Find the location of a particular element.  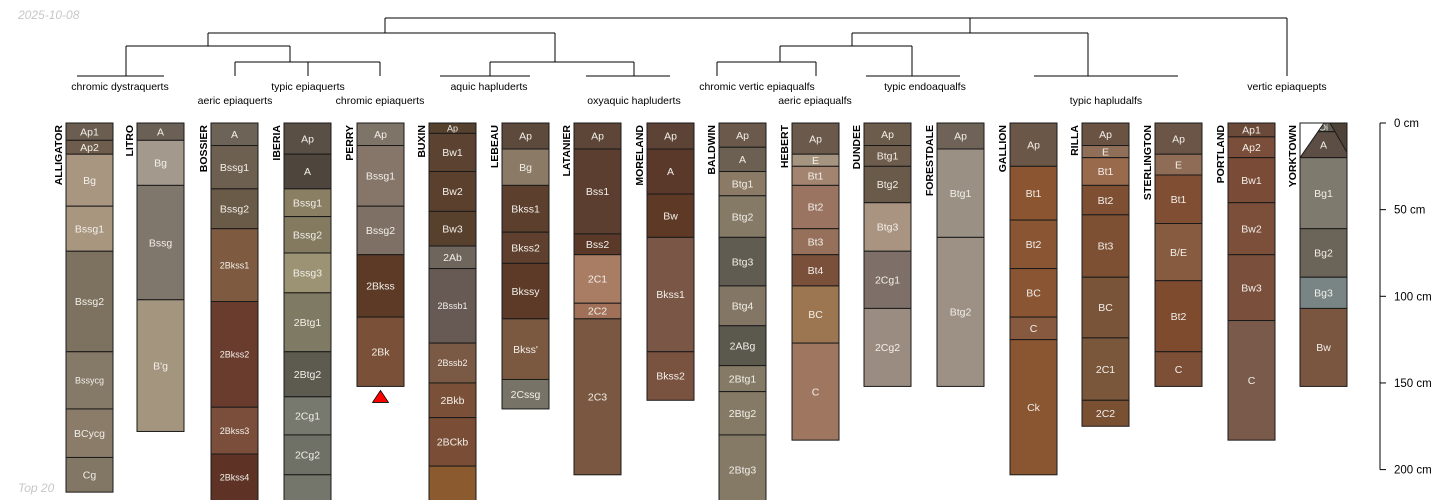

horizon-btg1 is located at coordinates (742, 184).